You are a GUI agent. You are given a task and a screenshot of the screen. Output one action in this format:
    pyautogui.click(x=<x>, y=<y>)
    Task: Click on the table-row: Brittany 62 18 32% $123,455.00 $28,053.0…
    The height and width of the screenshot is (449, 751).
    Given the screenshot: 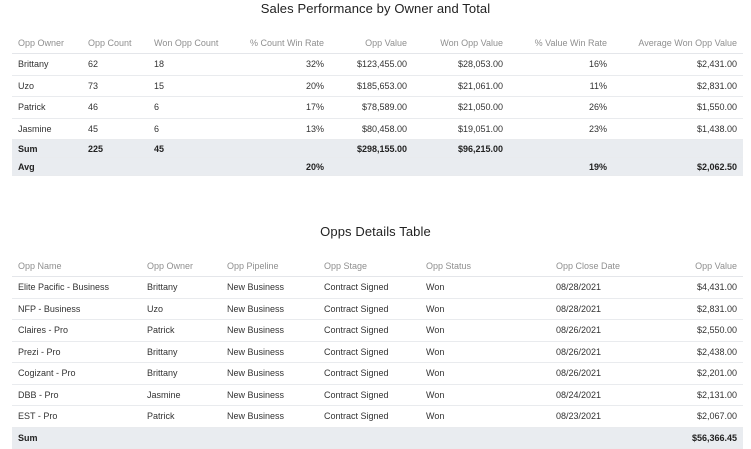 What is the action you would take?
    pyautogui.click(x=377, y=64)
    